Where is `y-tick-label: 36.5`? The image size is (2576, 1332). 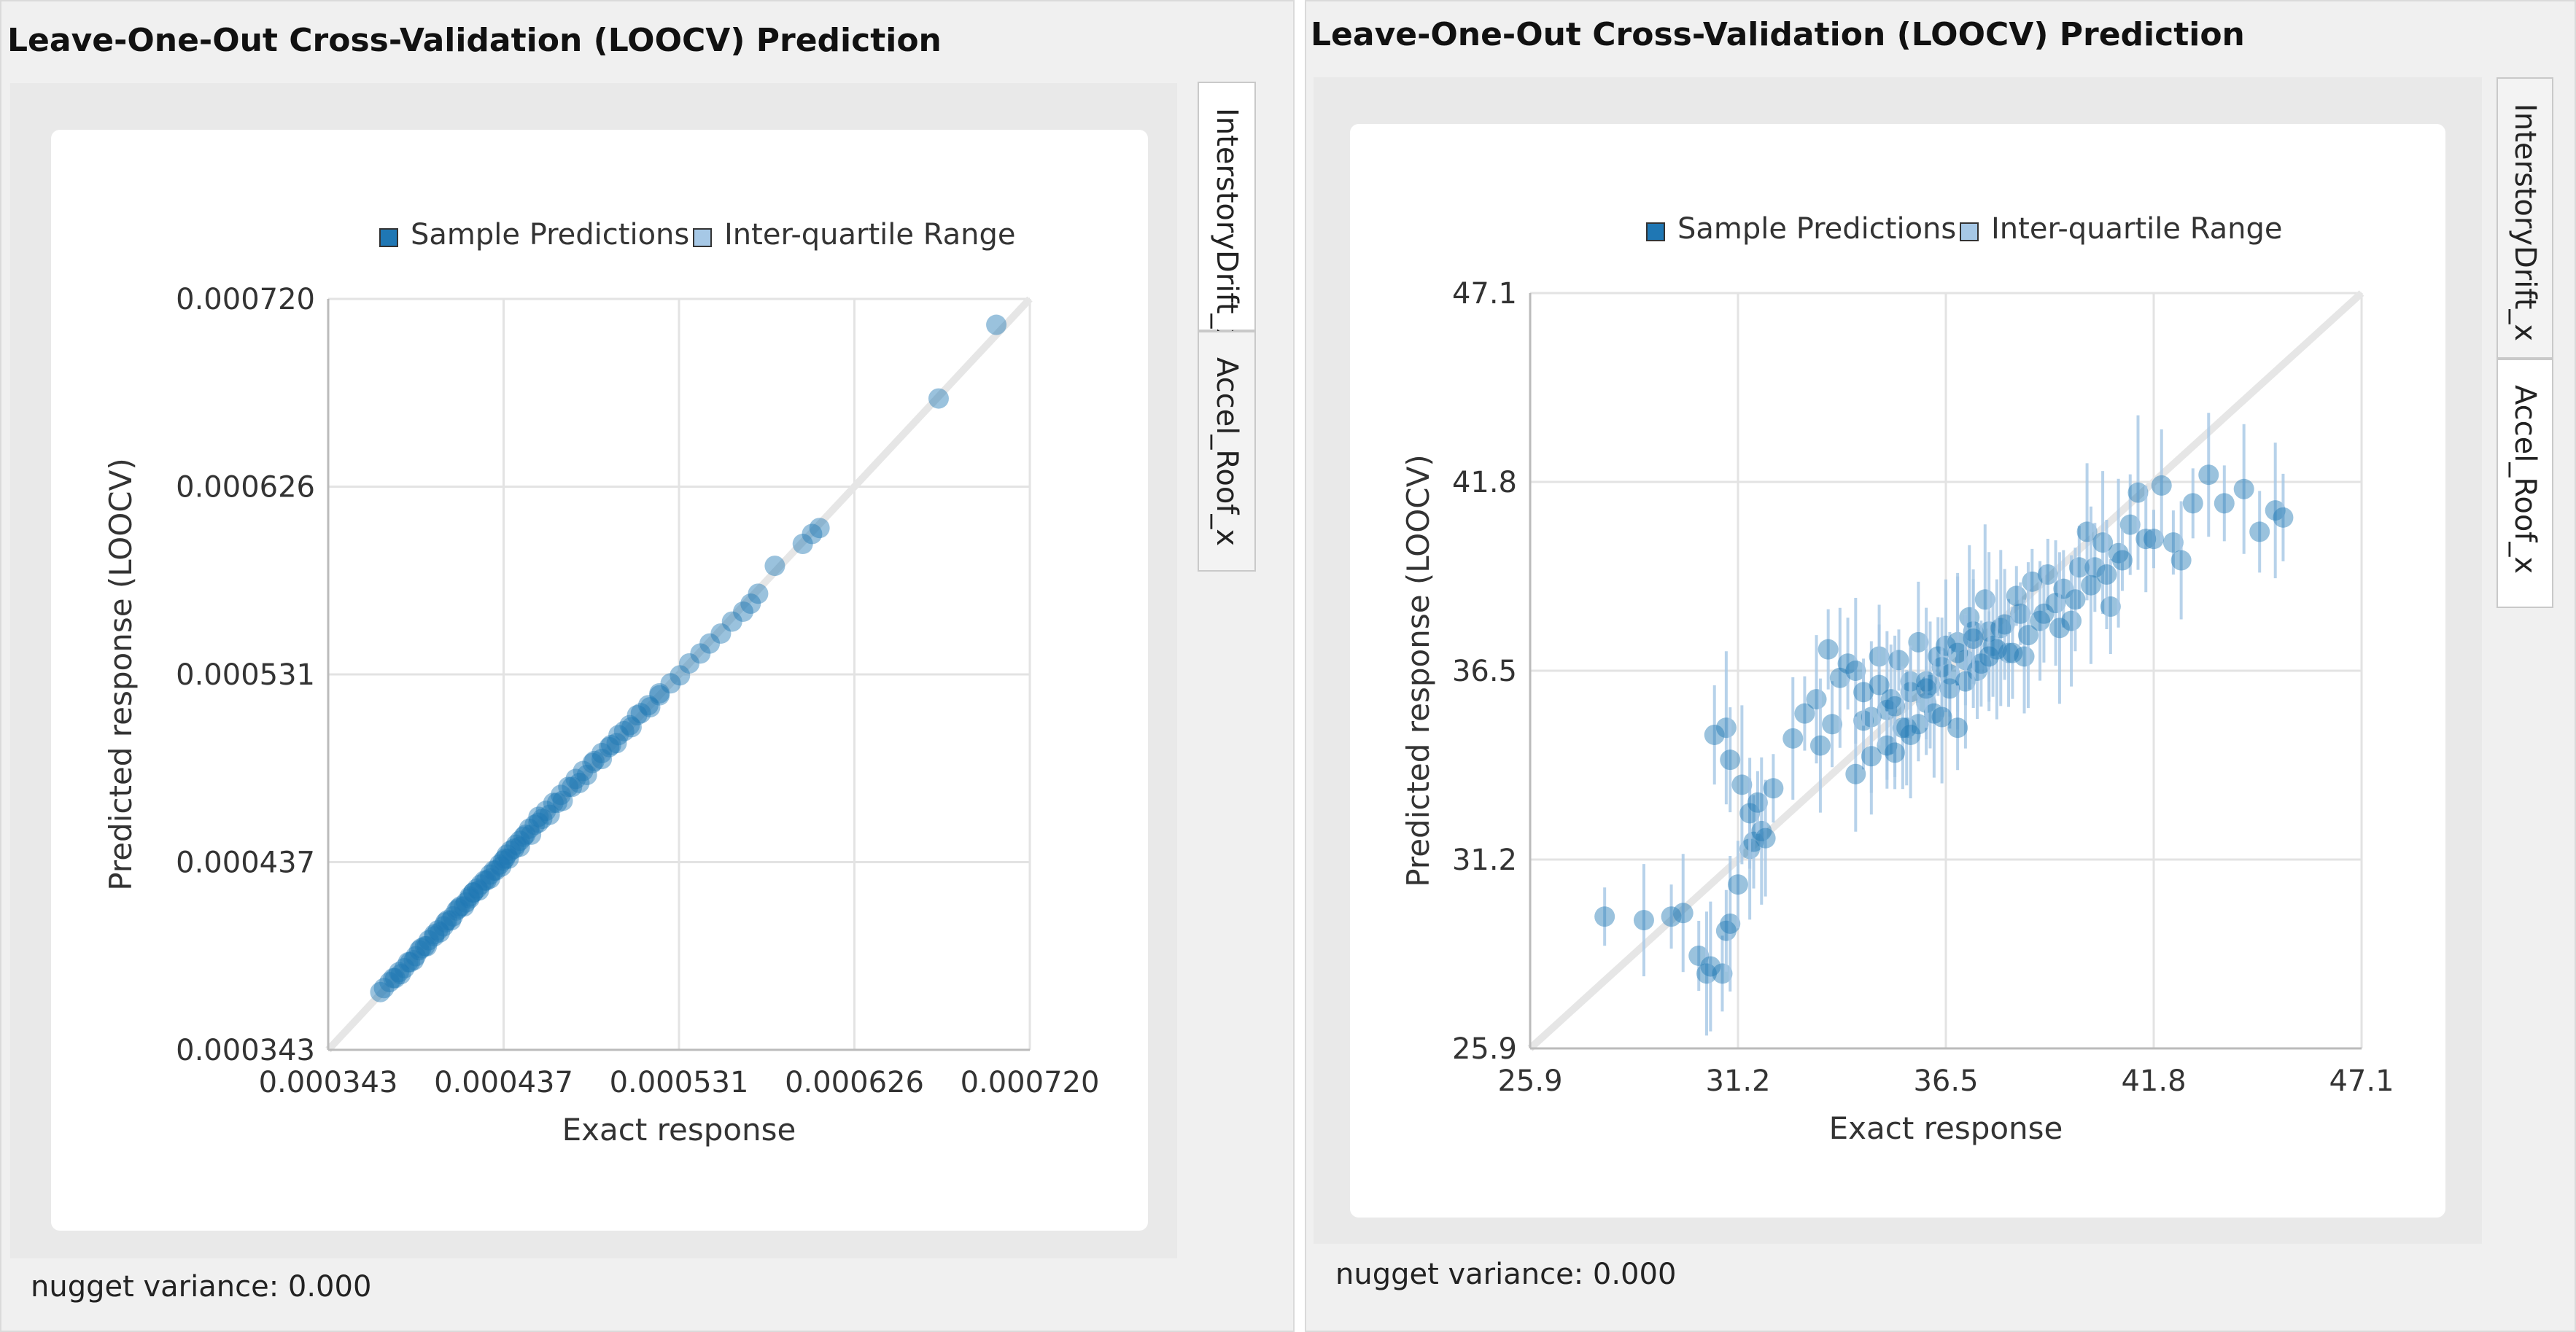 y-tick-label: 36.5 is located at coordinates (1485, 671).